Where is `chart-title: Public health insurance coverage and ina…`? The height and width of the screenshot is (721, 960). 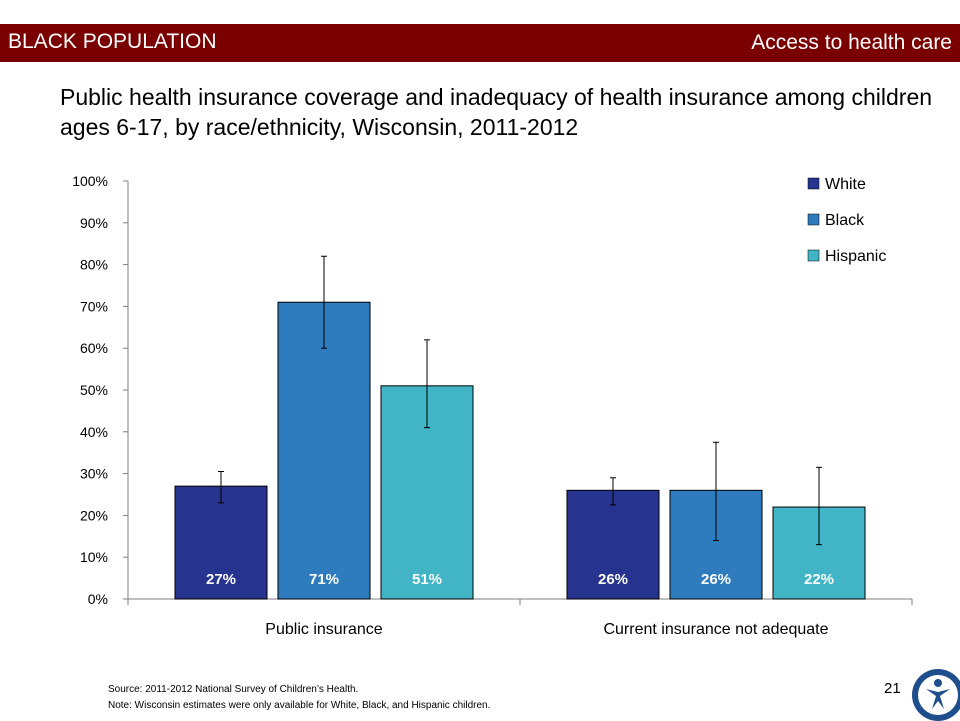 chart-title: Public health insurance coverage and ina… is located at coordinates (496, 112).